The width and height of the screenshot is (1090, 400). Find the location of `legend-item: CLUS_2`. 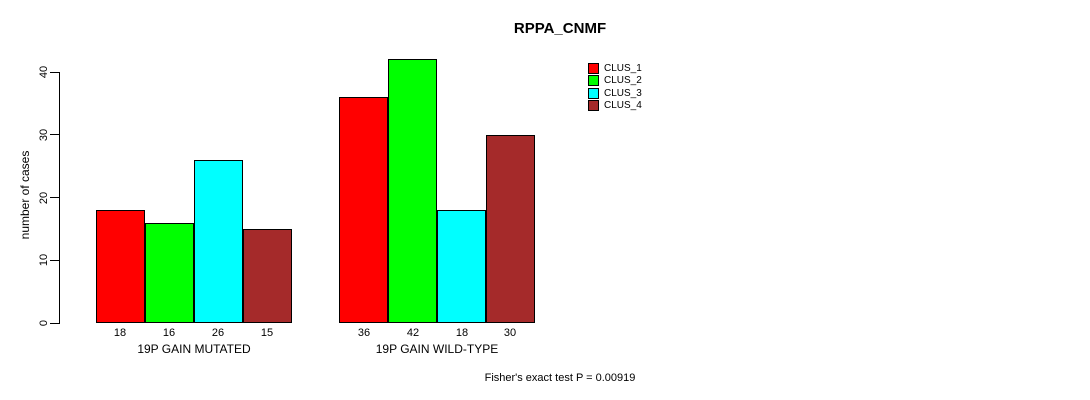

legend-item: CLUS_2 is located at coordinates (615, 81).